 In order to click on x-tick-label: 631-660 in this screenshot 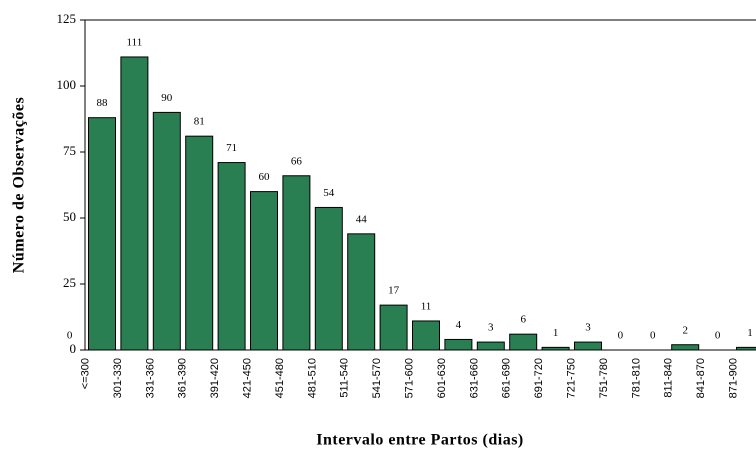, I will do `click(474, 378)`.